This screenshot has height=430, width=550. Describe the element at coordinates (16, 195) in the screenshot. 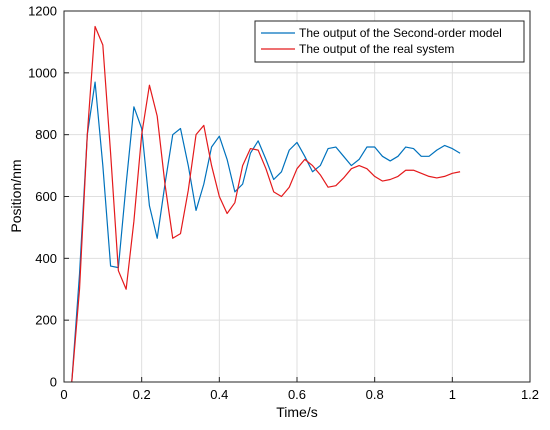

I see `y-axis-label: Position/nm` at that location.